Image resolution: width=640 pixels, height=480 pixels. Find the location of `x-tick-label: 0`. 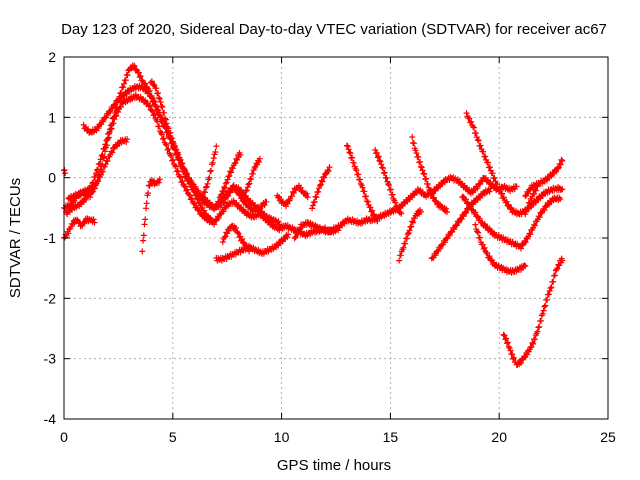

x-tick-label: 0 is located at coordinates (64, 437).